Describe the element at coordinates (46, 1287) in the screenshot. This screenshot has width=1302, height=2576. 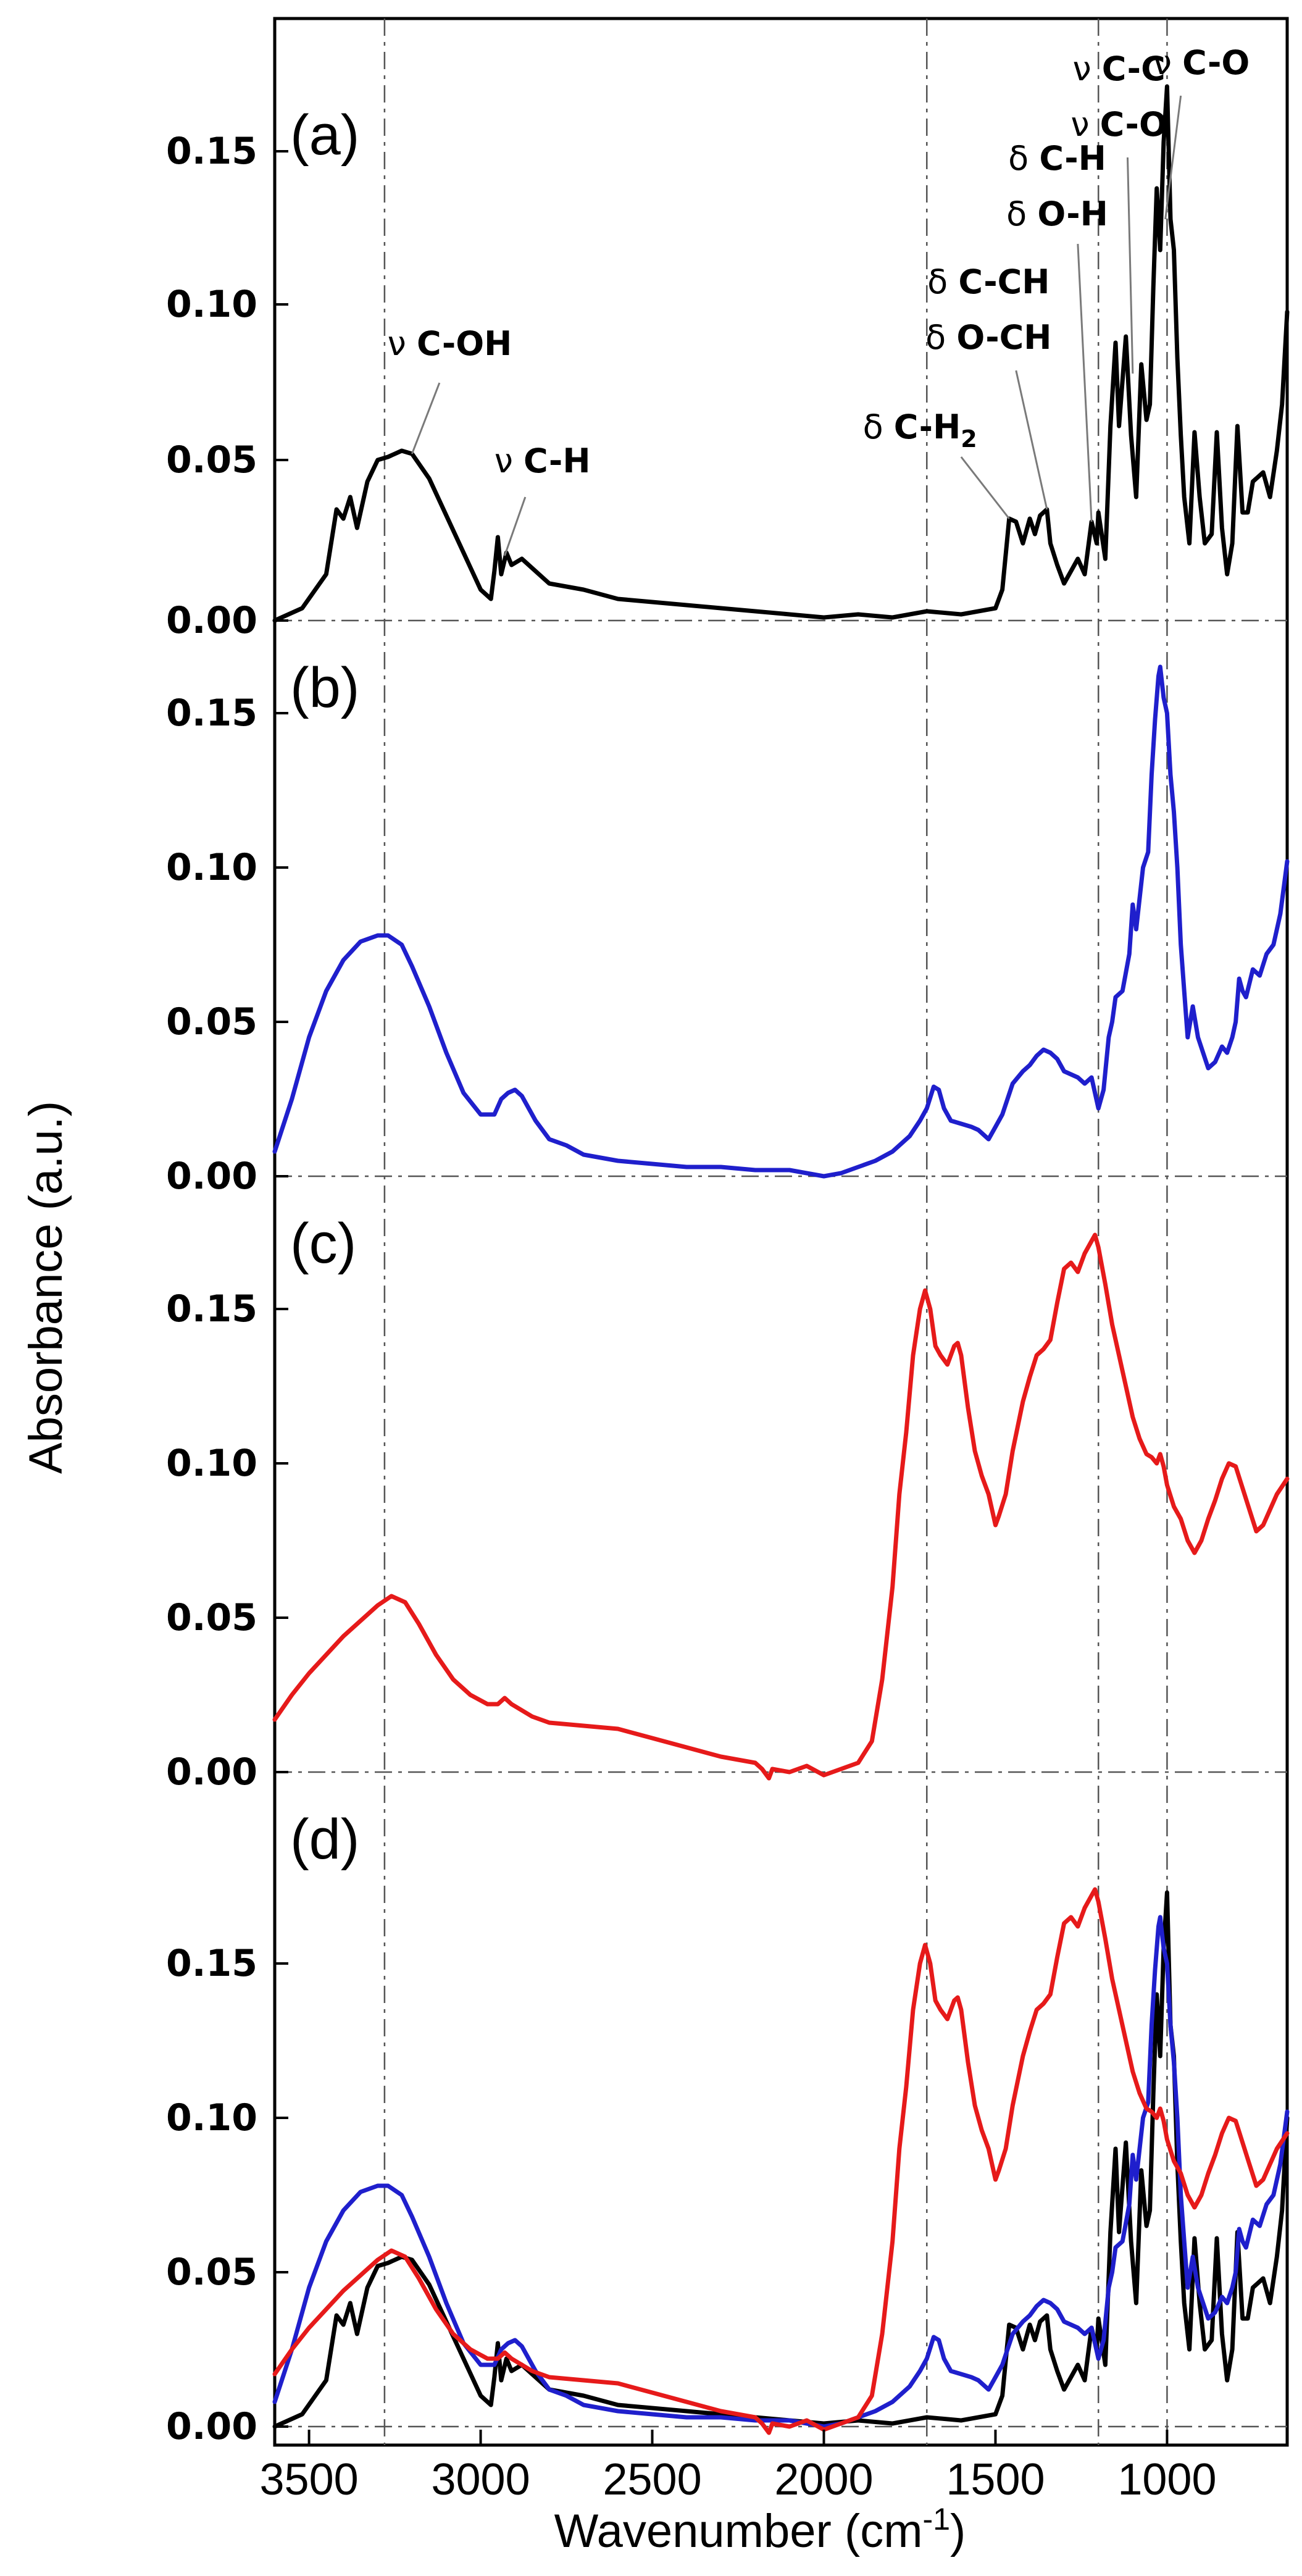
I see `y-axis-title: Absorbance (a.u.)` at that location.